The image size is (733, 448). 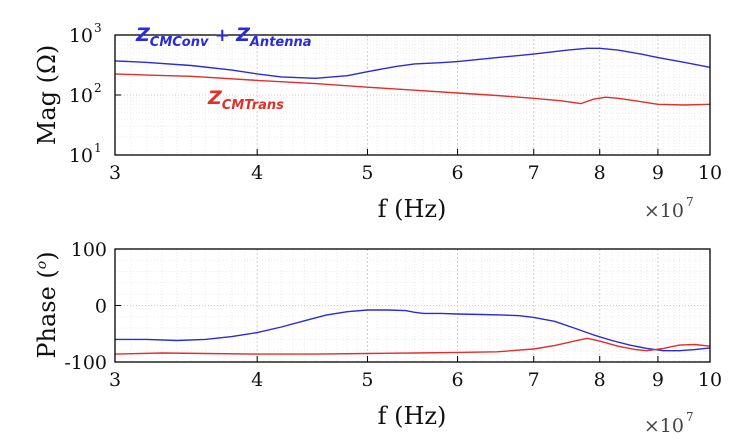 What do you see at coordinates (412, 209) in the screenshot?
I see `magnitude-x-axis-label: f (Hz)` at bounding box center [412, 209].